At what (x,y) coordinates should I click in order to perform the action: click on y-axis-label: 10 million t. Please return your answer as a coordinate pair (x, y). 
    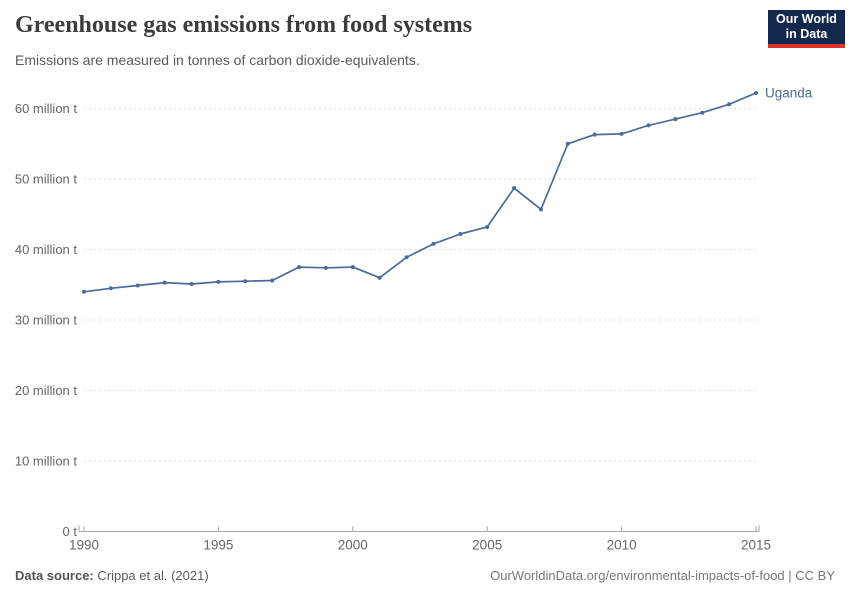
    Looking at the image, I should click on (46, 461).